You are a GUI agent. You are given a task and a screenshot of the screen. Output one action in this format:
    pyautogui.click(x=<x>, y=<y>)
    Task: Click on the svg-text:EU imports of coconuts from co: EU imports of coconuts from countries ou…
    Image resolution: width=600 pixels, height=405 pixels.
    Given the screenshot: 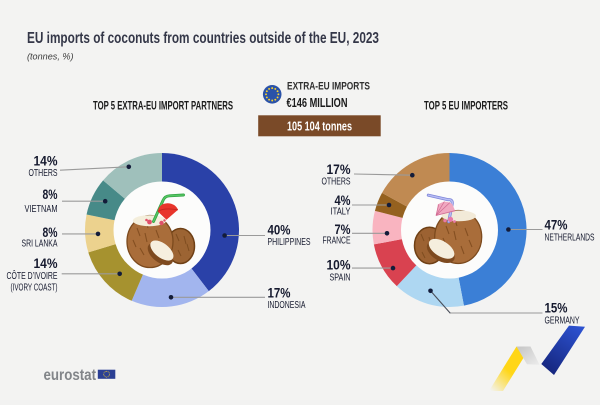 What is the action you would take?
    pyautogui.click(x=203, y=38)
    